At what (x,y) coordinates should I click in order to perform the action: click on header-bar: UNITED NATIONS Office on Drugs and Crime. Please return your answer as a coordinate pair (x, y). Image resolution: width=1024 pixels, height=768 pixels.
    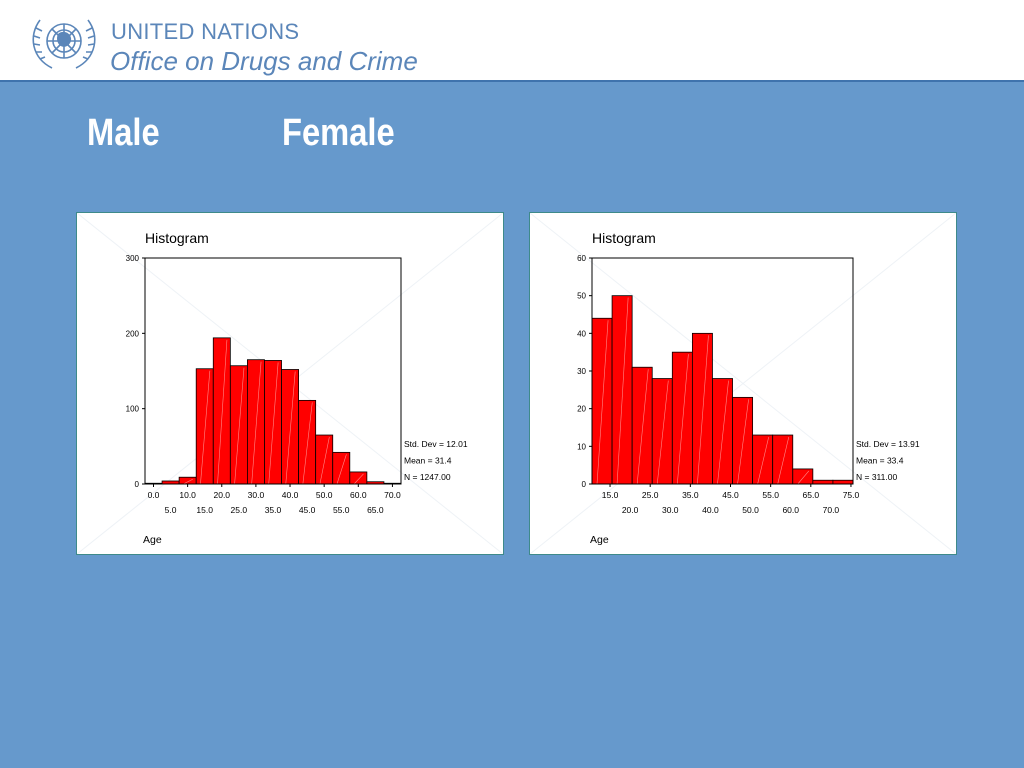
    Looking at the image, I should click on (512, 41).